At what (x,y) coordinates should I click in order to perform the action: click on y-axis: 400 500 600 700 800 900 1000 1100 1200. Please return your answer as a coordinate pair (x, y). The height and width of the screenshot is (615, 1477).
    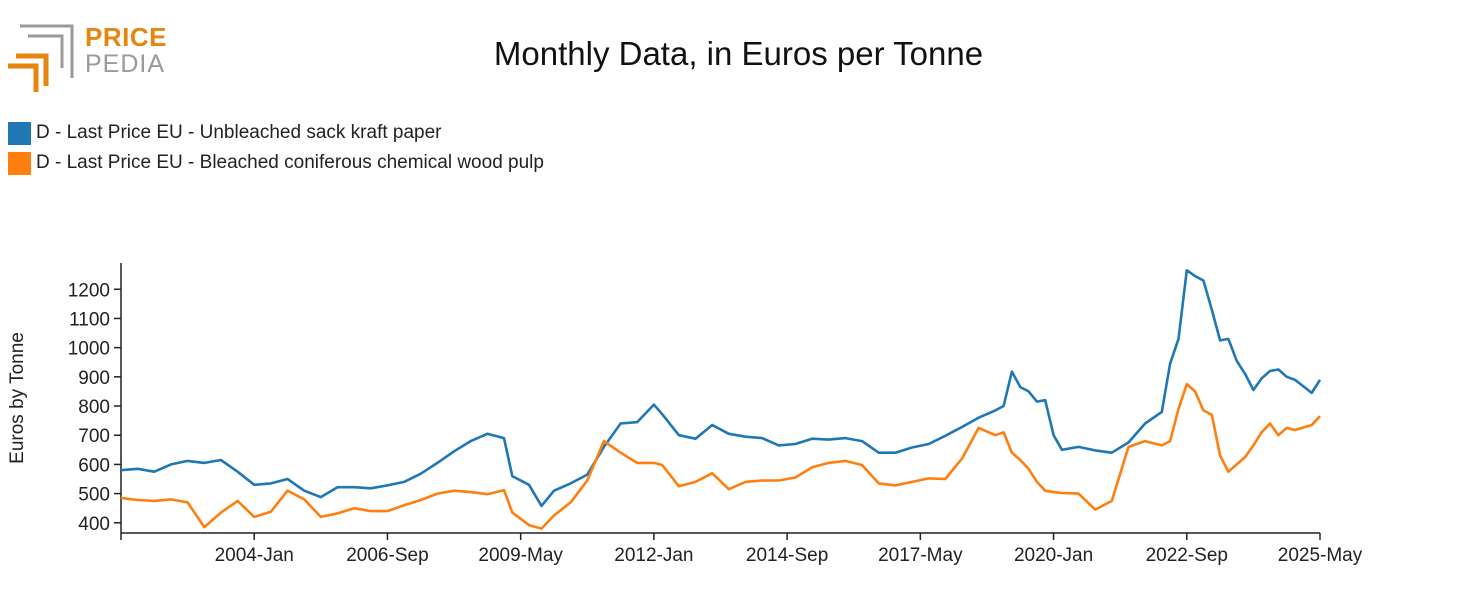
    Looking at the image, I should click on (95, 399).